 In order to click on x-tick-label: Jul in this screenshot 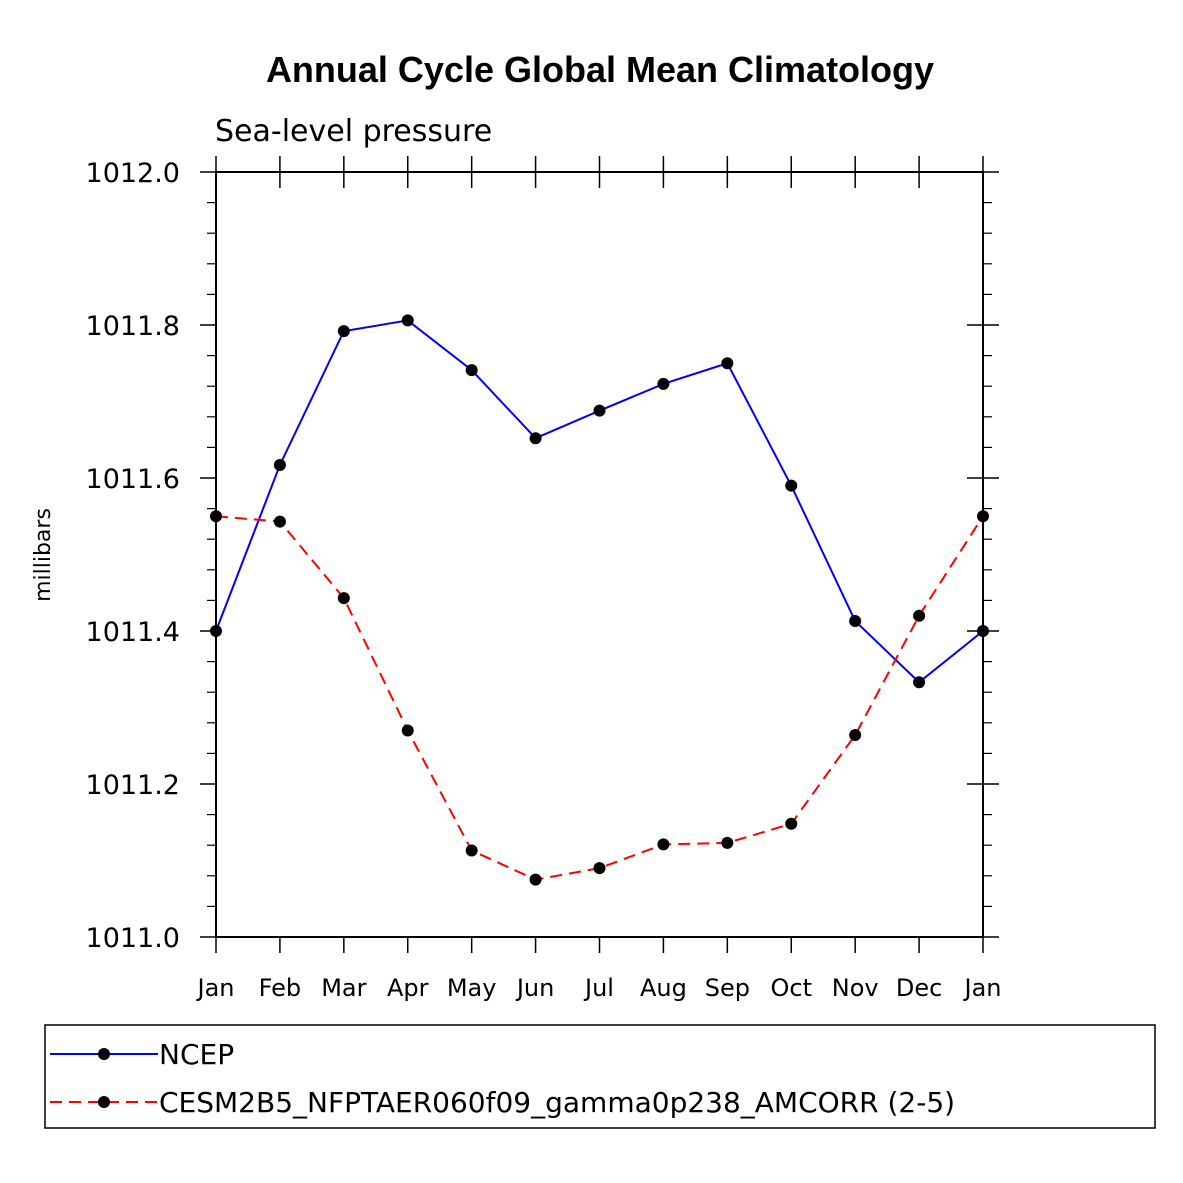, I will do `click(598, 988)`.